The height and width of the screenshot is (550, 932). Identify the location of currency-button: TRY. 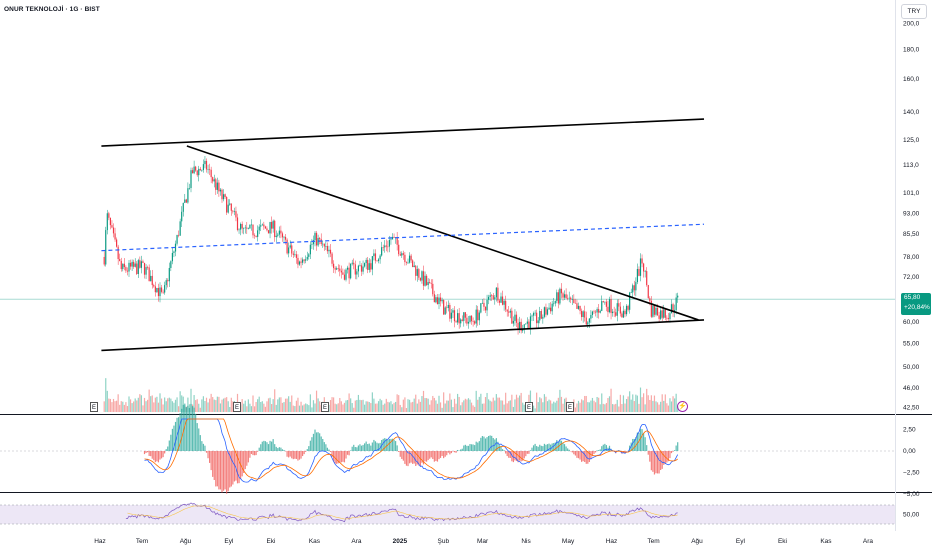
(914, 11).